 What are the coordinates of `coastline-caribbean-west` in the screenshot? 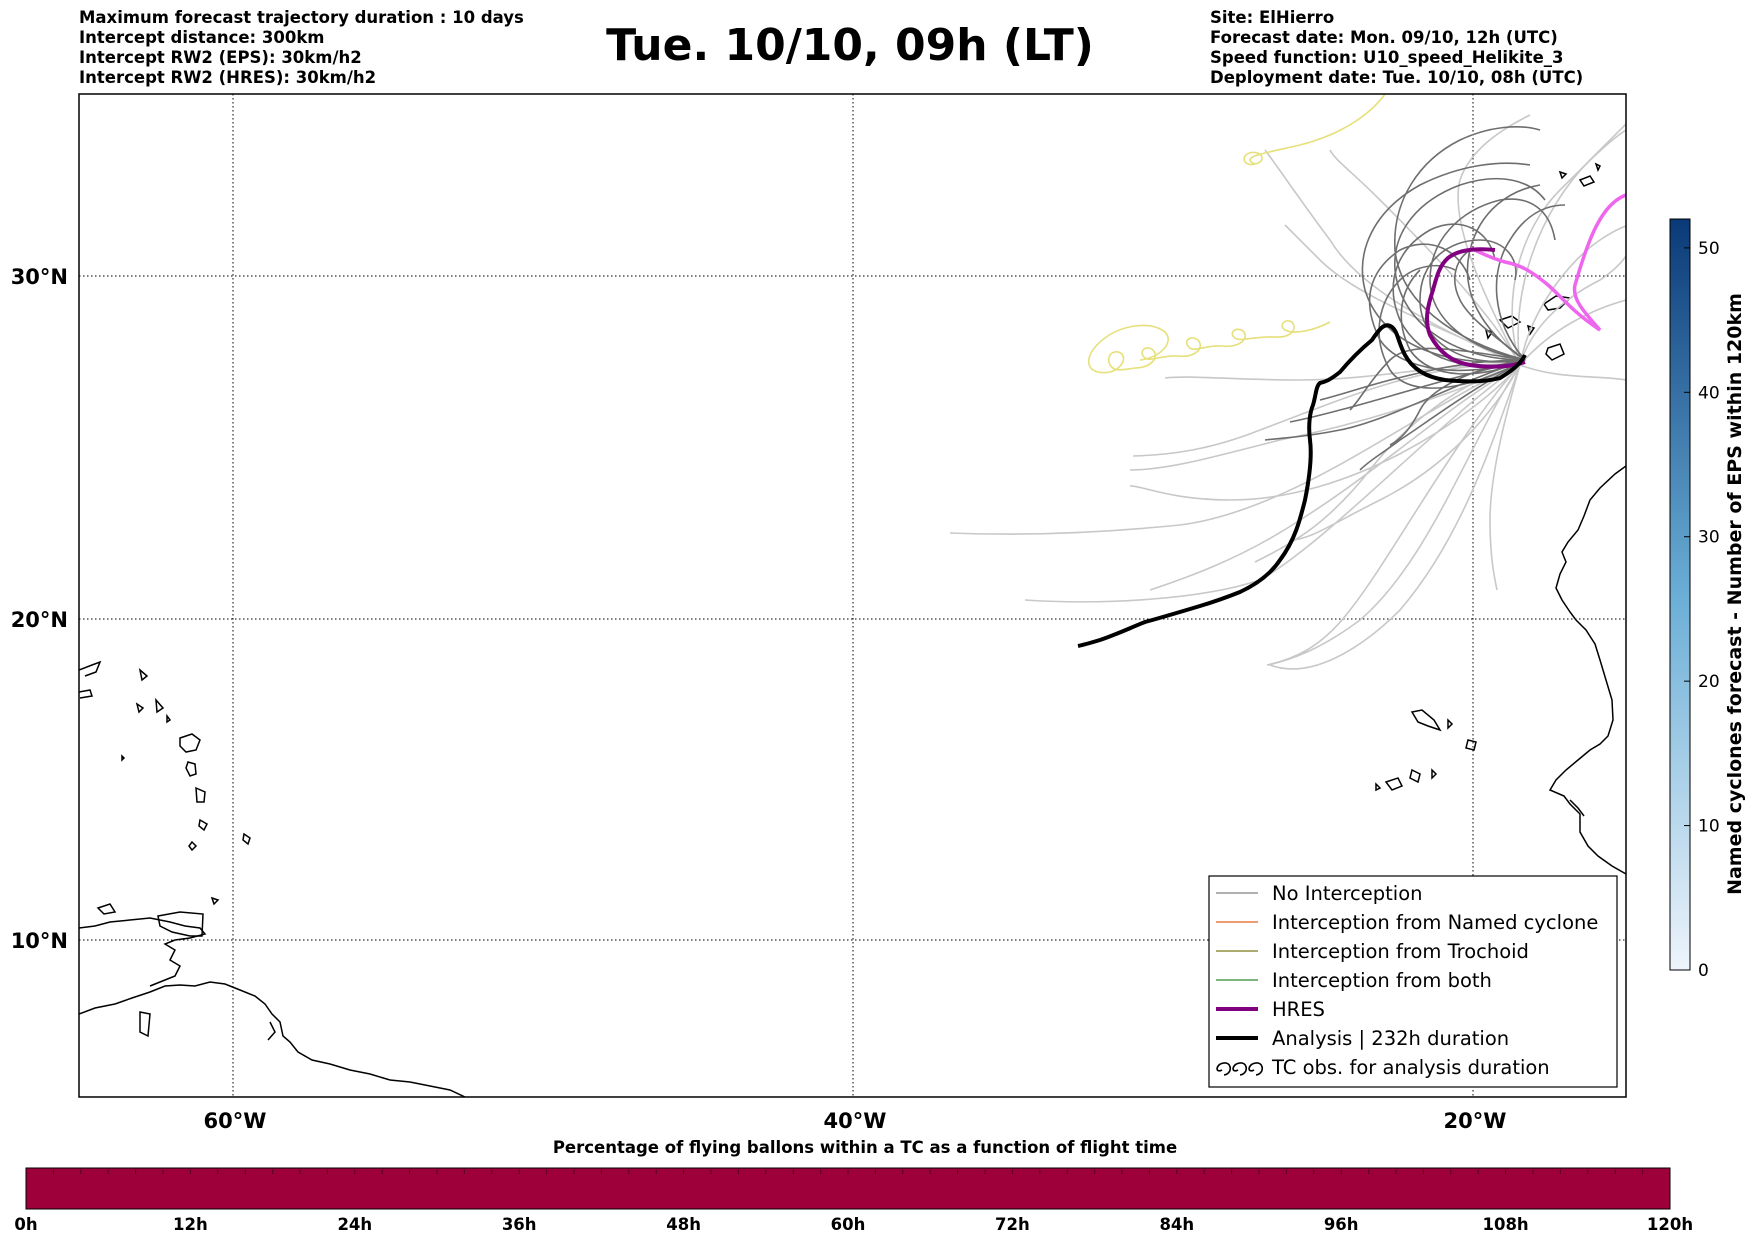 It's located at (90, 668).